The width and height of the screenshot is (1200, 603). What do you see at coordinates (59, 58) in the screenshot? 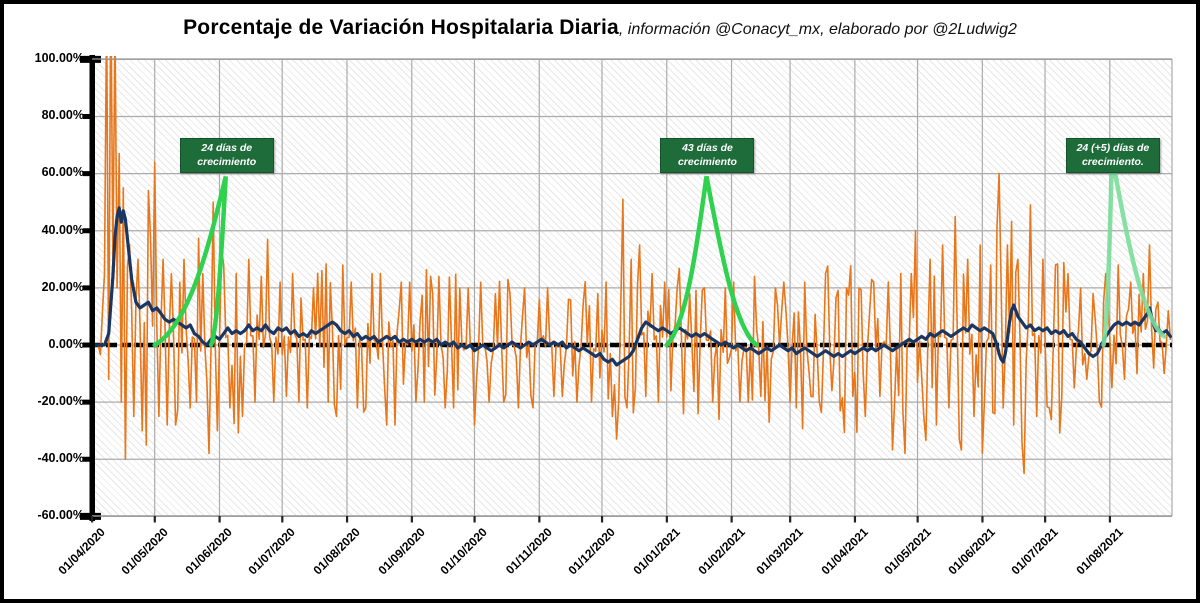
I see `y-tick-label: 100.00%` at bounding box center [59, 58].